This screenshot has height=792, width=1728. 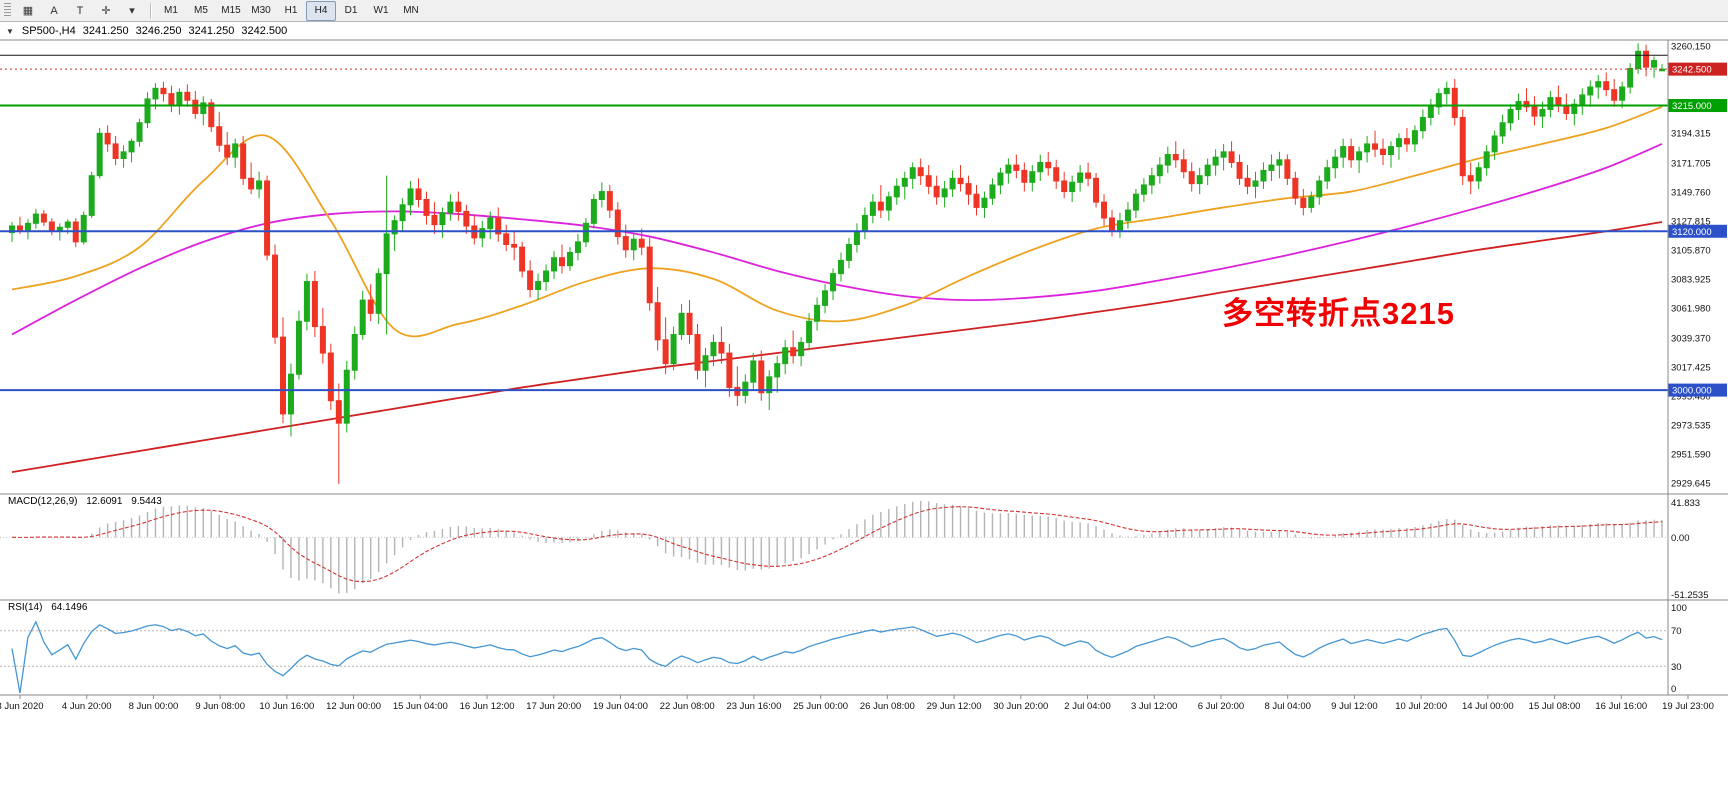 I want to click on price-axis-label: 2995.480, so click(x=1691, y=397).